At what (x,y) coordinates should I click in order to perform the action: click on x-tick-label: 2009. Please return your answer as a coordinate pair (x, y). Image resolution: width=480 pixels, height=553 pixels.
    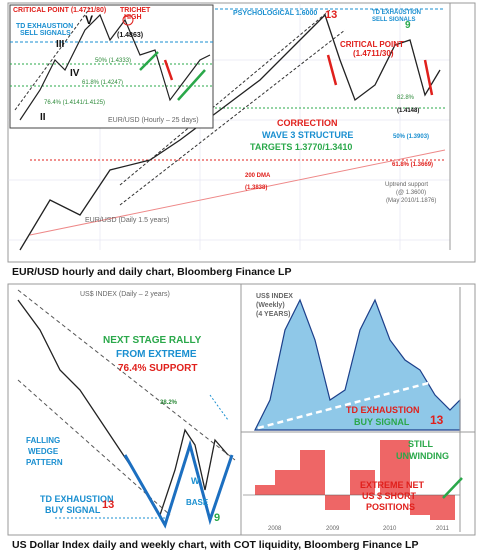
    Looking at the image, I should click on (333, 529).